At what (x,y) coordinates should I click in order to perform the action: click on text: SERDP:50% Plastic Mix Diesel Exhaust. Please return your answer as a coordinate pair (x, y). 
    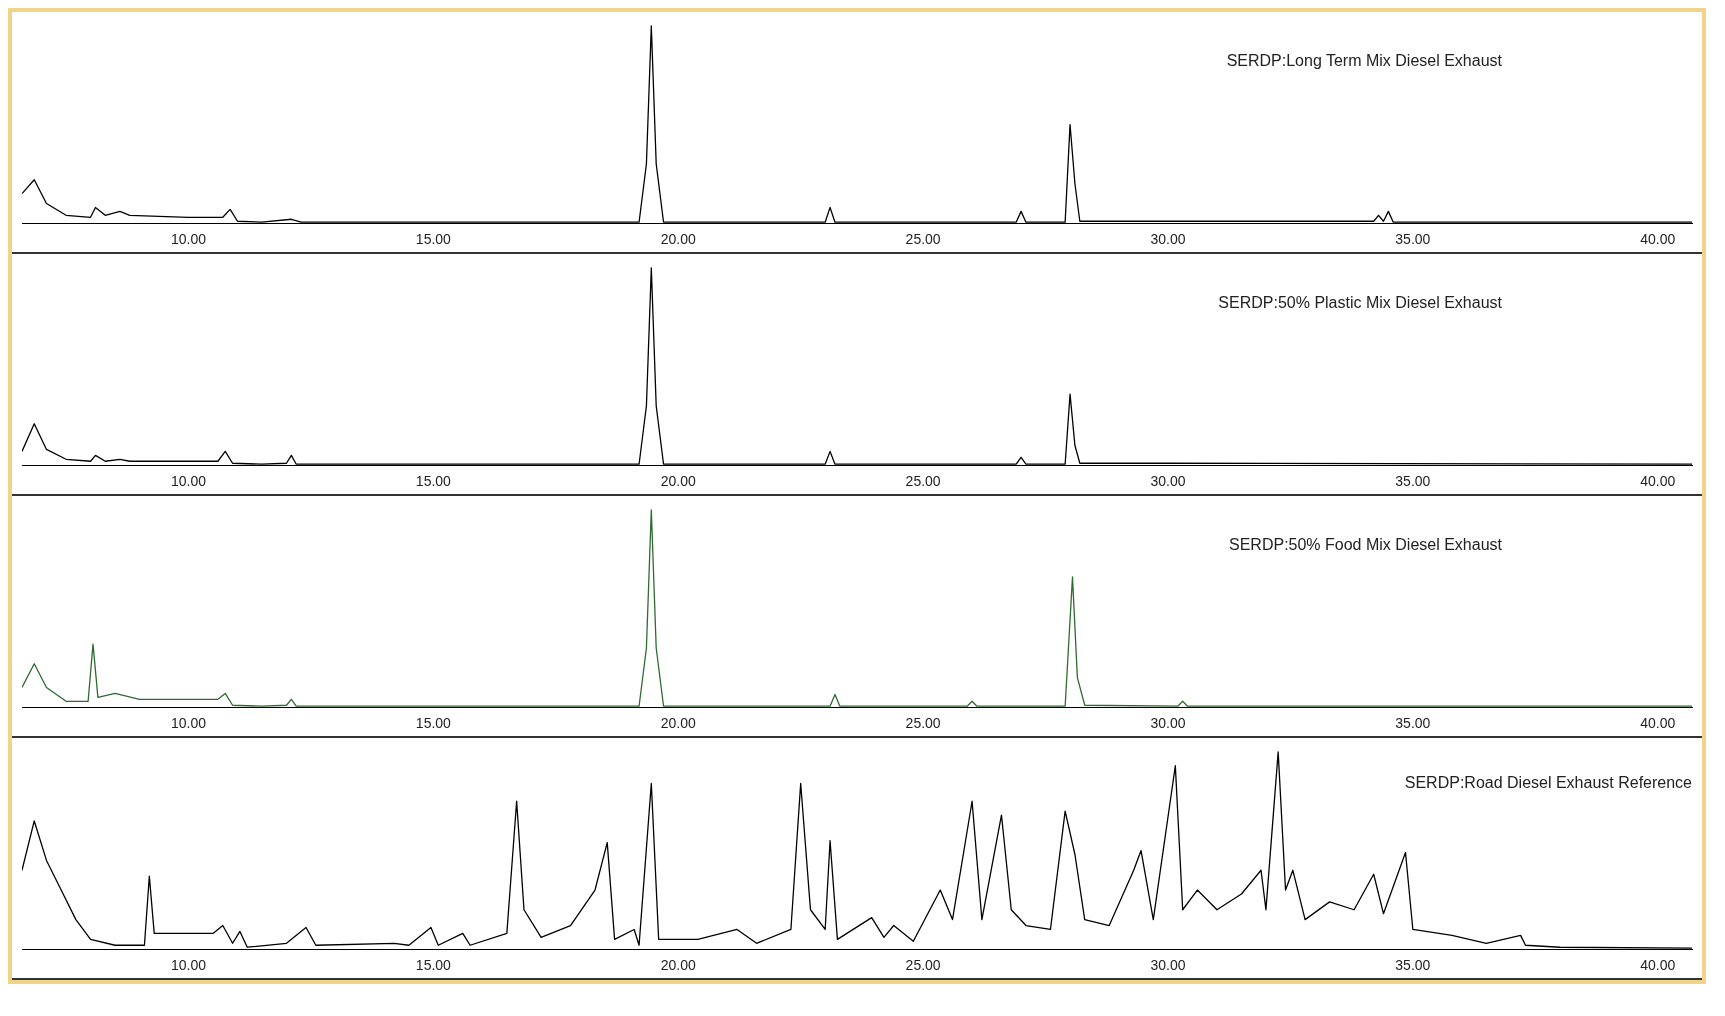
    Looking at the image, I should click on (1360, 303).